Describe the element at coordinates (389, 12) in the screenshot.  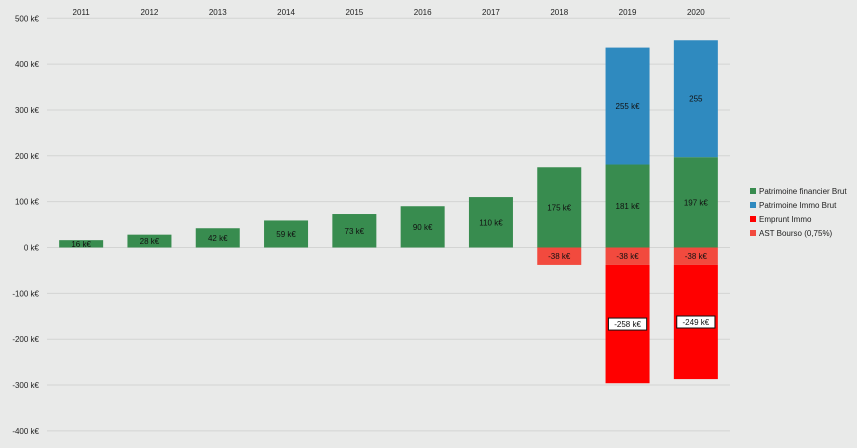
I see `x-axis: 2011 2012 2013 2014 2015 2016 2017 2018 2019 2020` at that location.